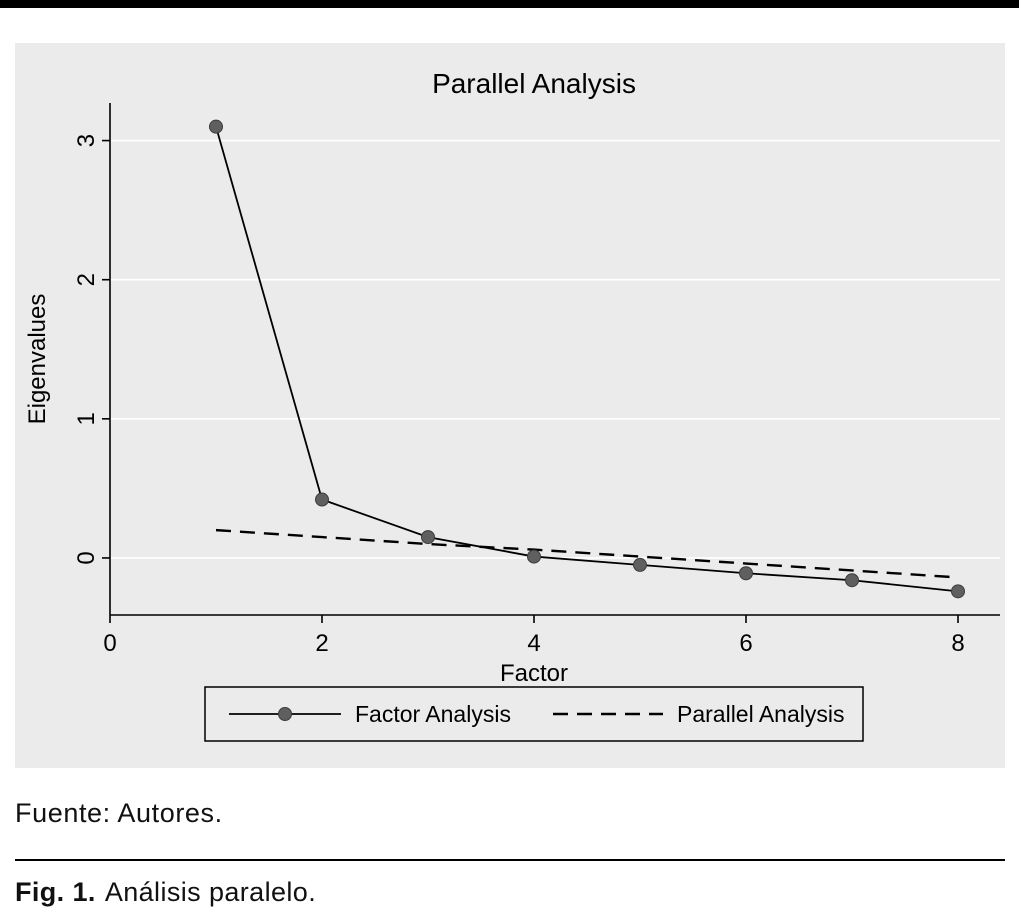 Image resolution: width=1019 pixels, height=922 pixels. Describe the element at coordinates (109, 643) in the screenshot. I see `x-tick-label: 0` at that location.